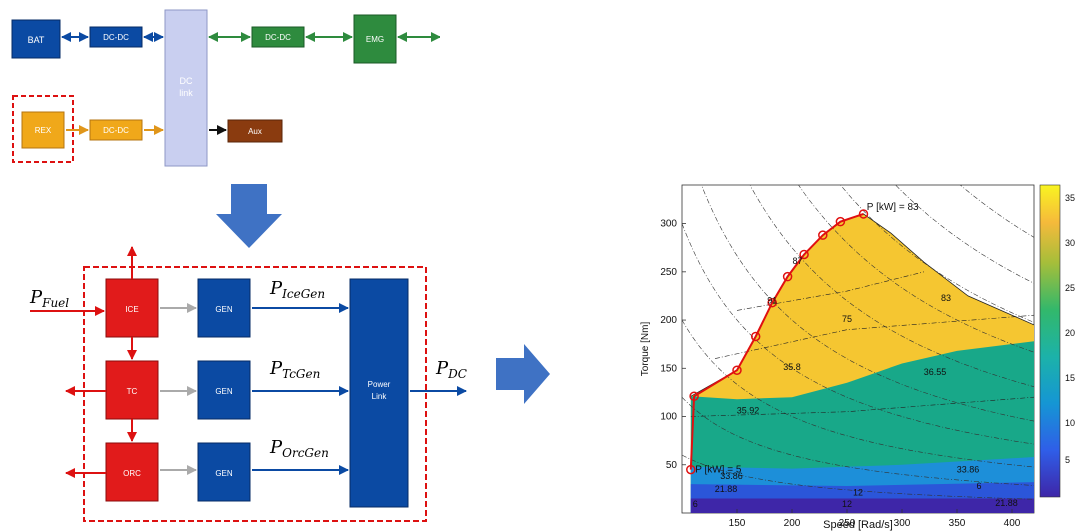 This screenshot has height=531, width=1078. Describe the element at coordinates (748, 411) in the screenshot. I see `contour-label: 35.92` at that location.